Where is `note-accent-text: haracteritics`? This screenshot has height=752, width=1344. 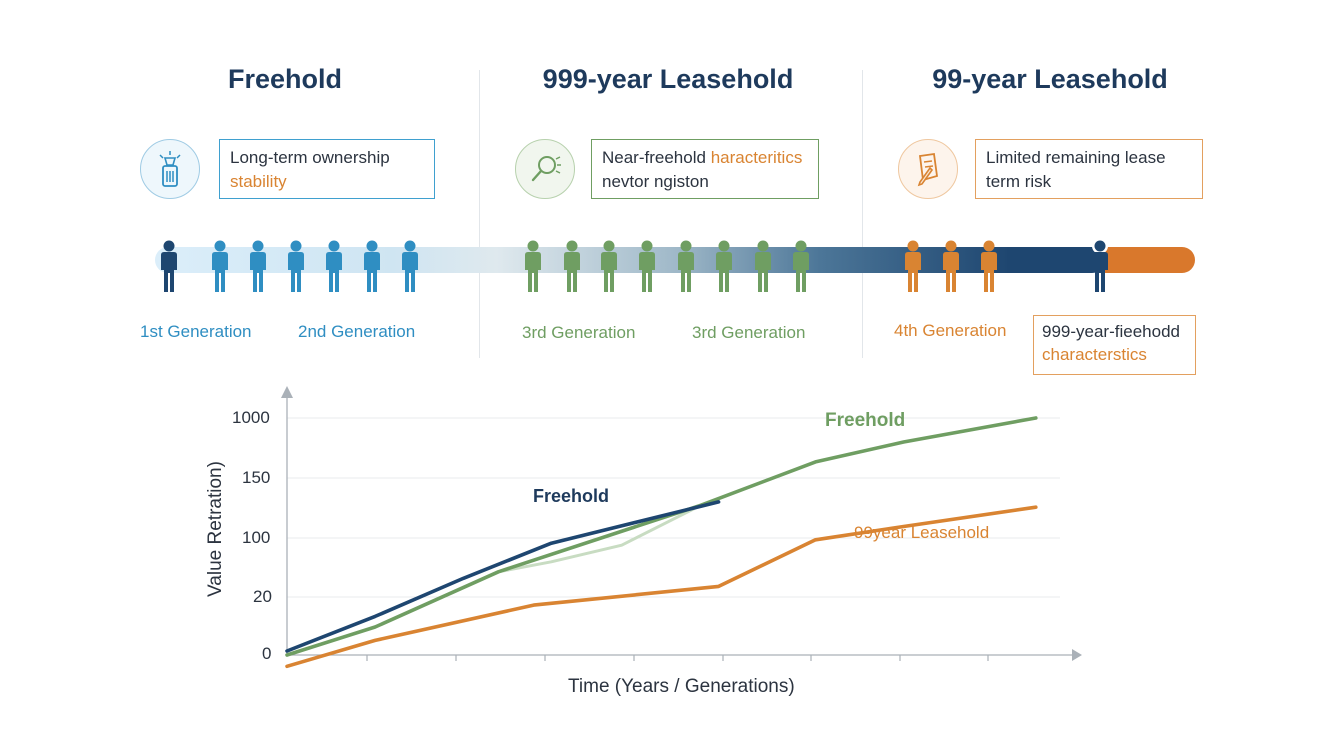 note-accent-text: haracteritics is located at coordinates (756, 157).